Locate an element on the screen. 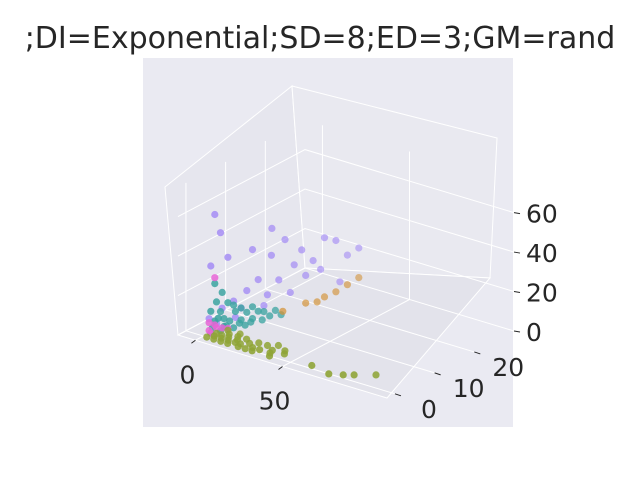 This screenshot has height=480, width=640. data-points is located at coordinates (291, 294).